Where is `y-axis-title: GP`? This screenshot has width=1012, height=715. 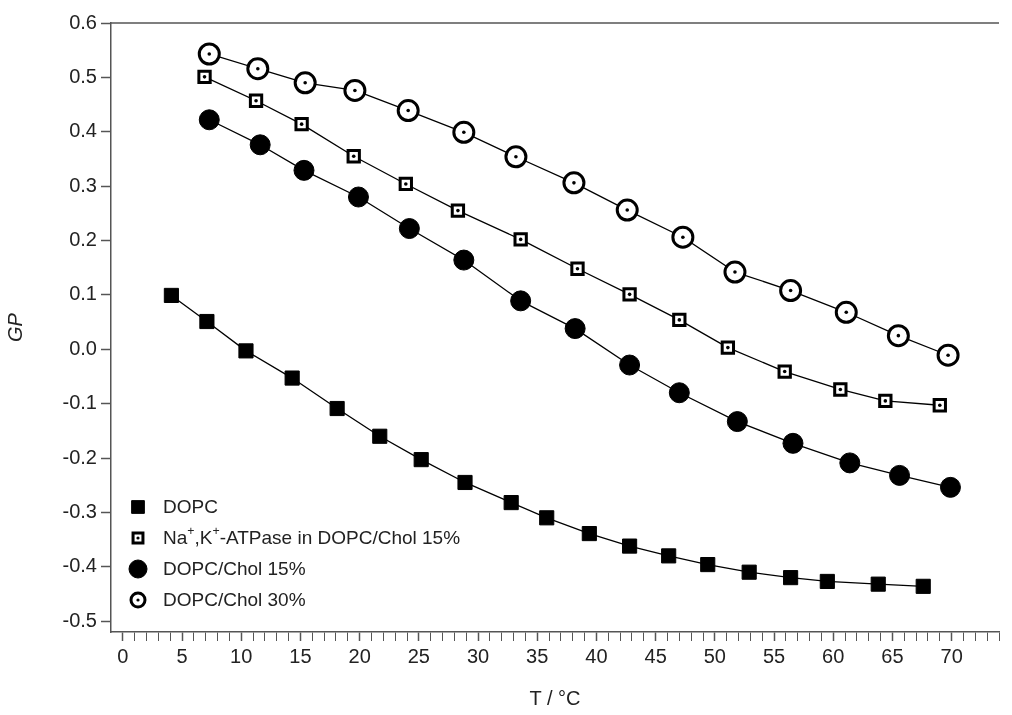
y-axis-title: GP is located at coordinates (14, 327).